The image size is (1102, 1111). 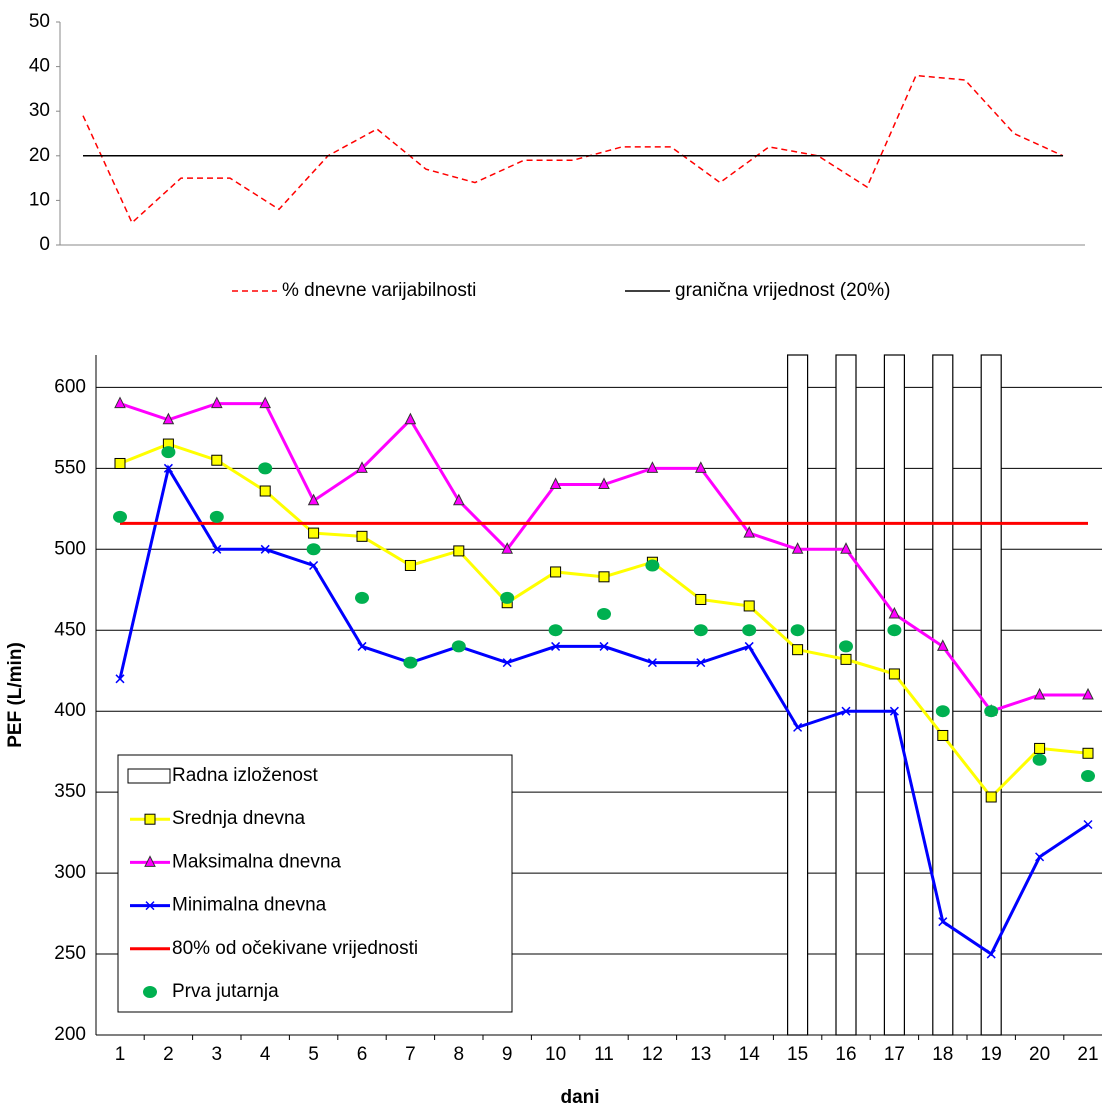 I want to click on legend-symbol, so click(x=149, y=776).